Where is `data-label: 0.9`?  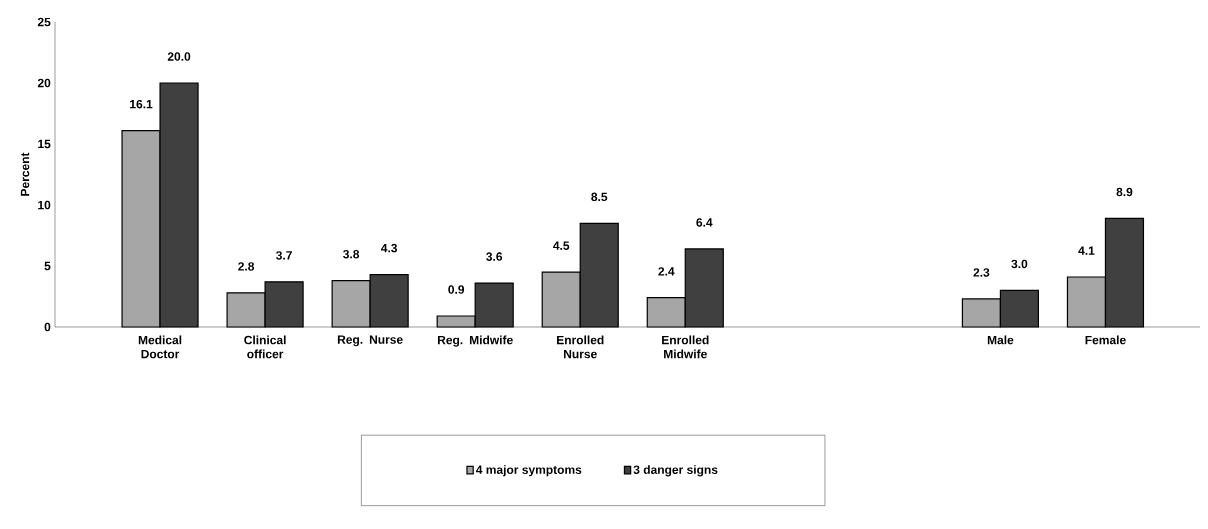 data-label: 0.9 is located at coordinates (456, 289).